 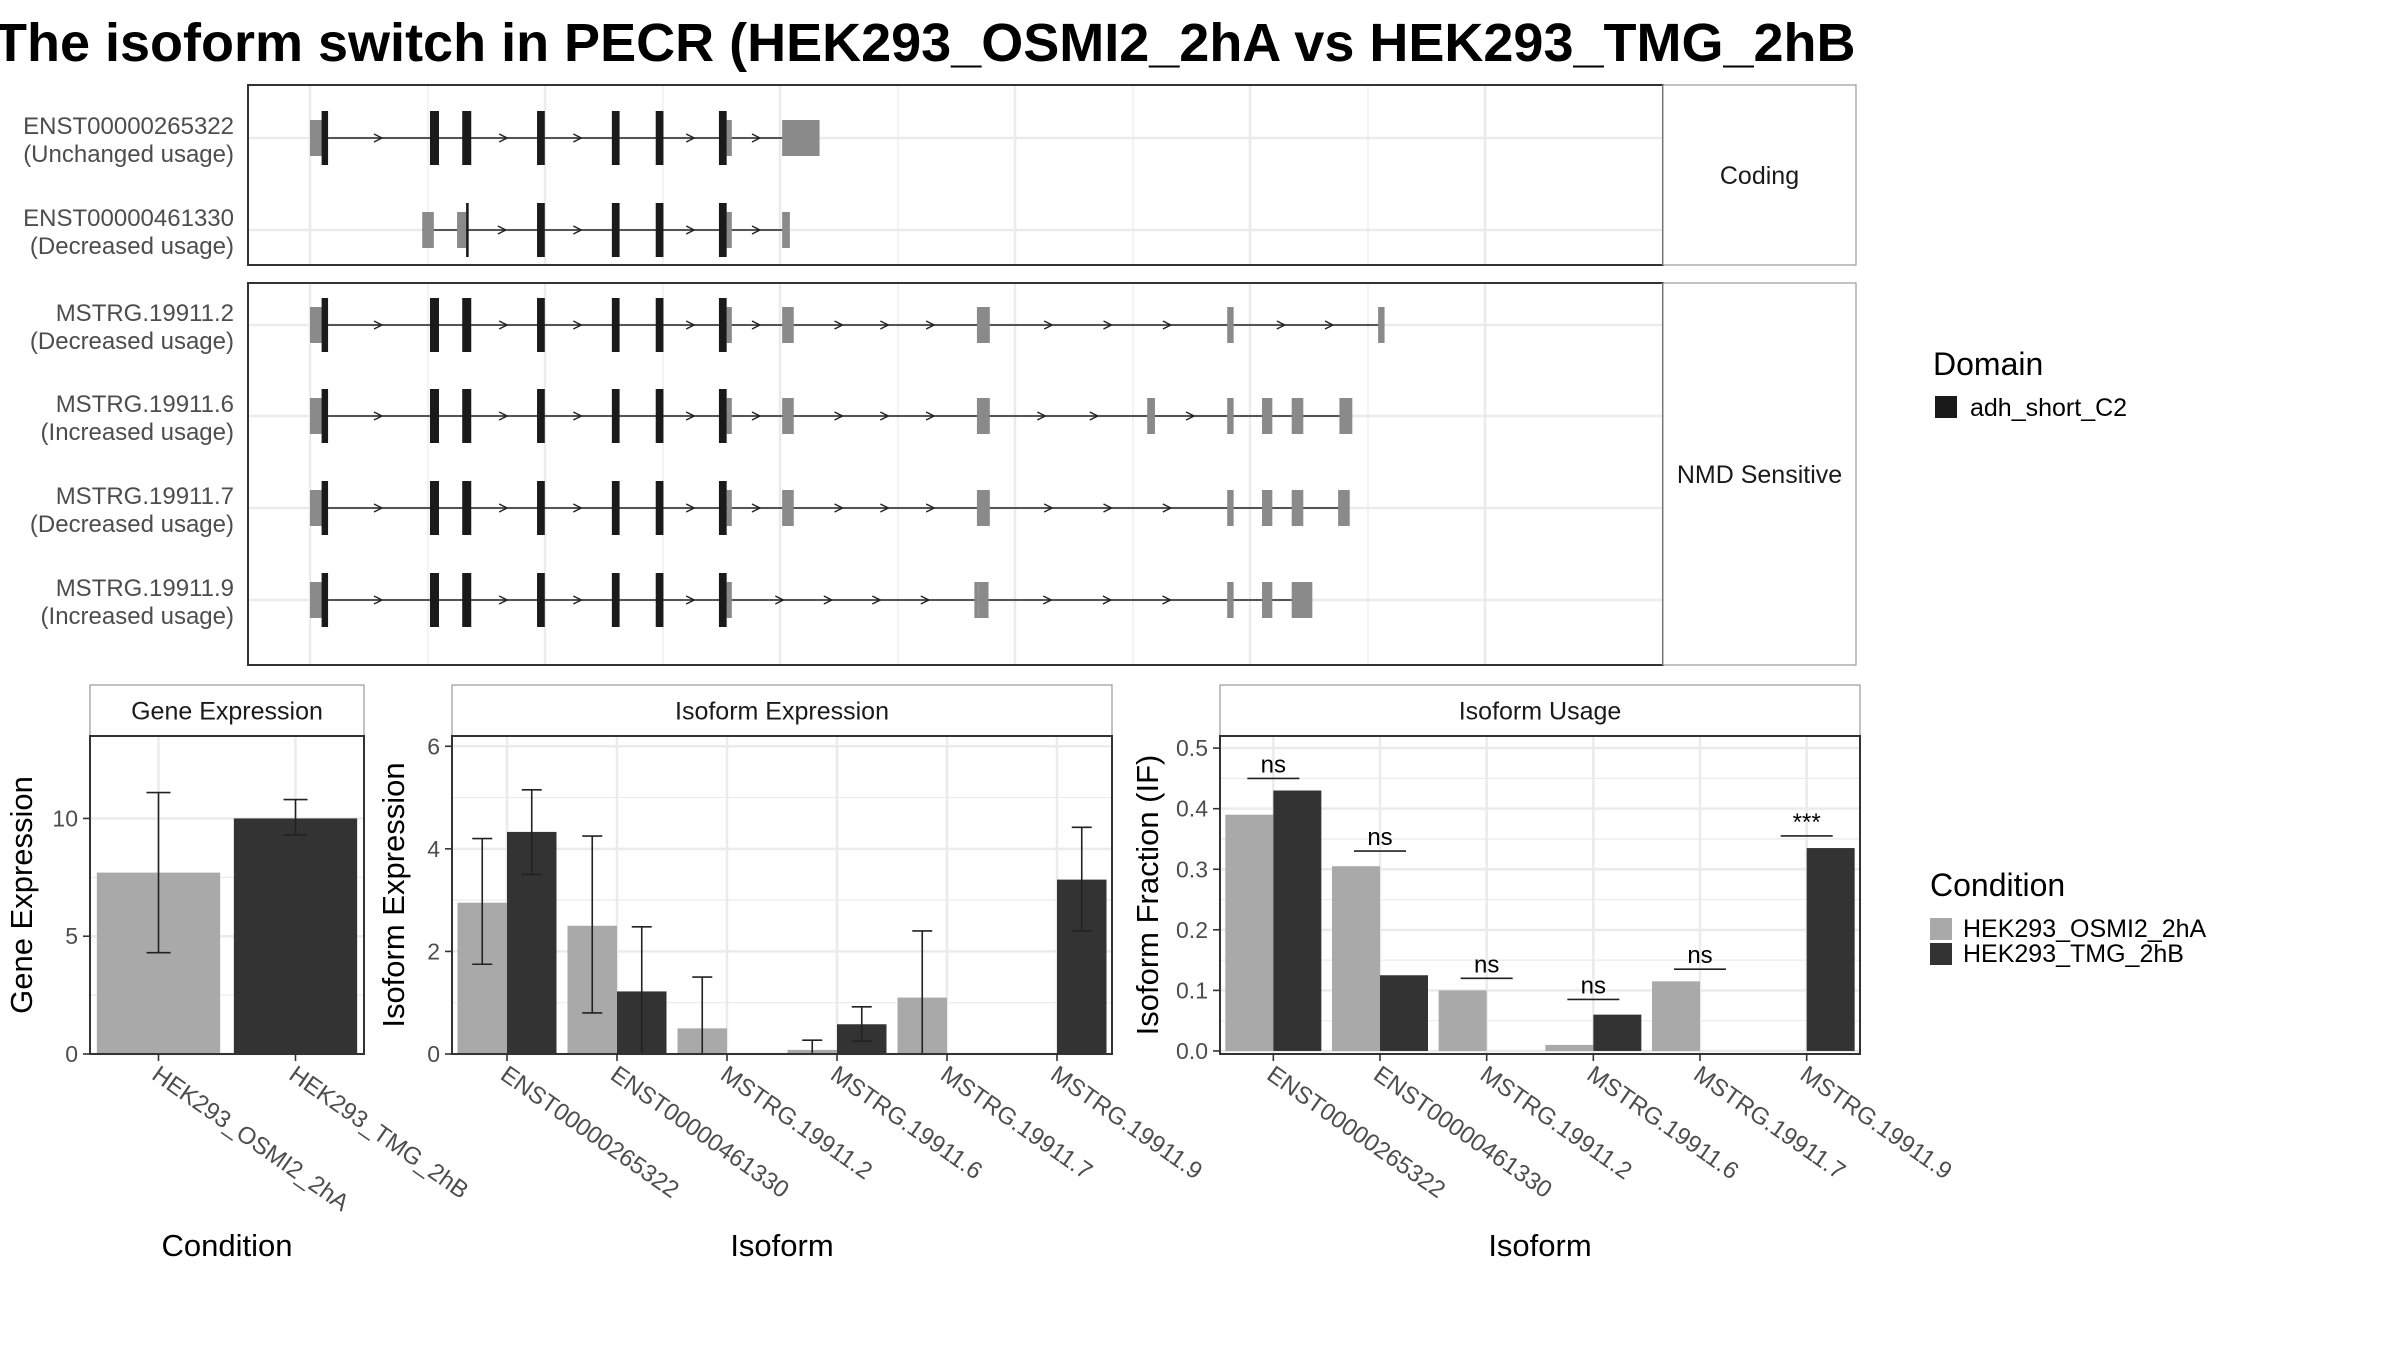 What do you see at coordinates (2085, 929) in the screenshot?
I see `legend-label-HEK293_OSMI2_2hA: HEK293_OSMI2_2hA` at bounding box center [2085, 929].